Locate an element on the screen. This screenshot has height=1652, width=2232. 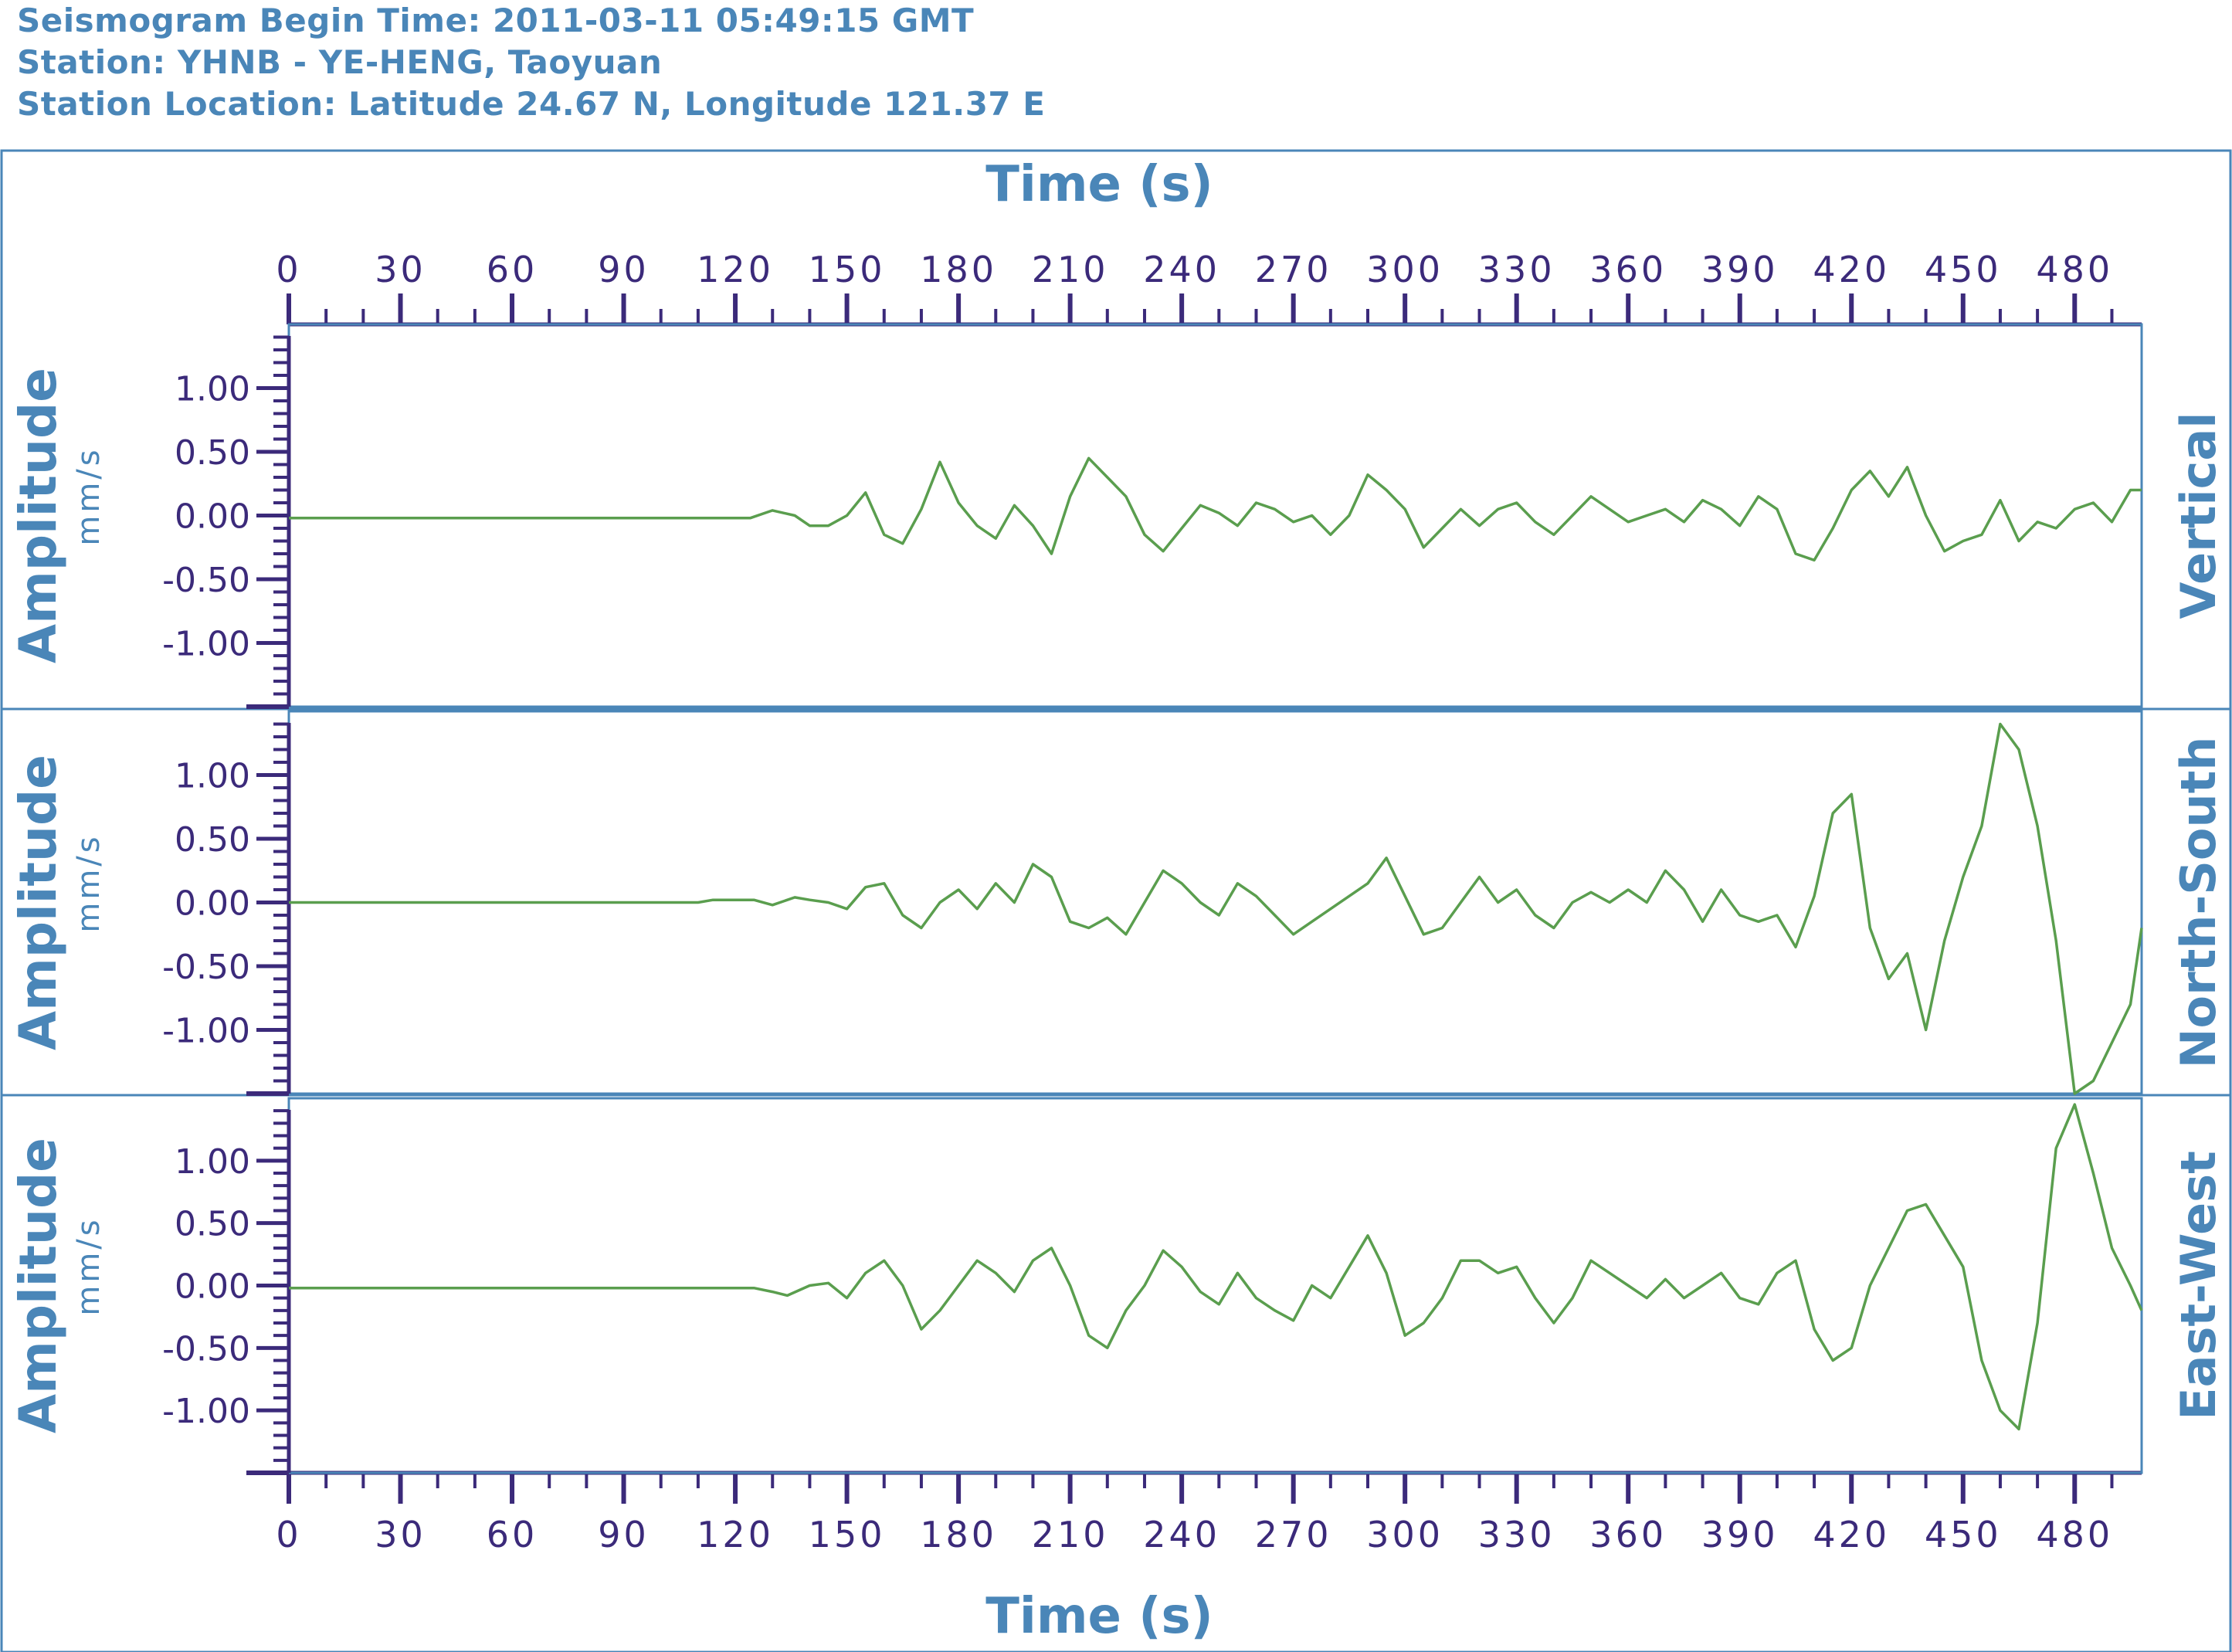
station-line: Station: YHNB - YE-HENG, Taoyuan is located at coordinates (340, 62).